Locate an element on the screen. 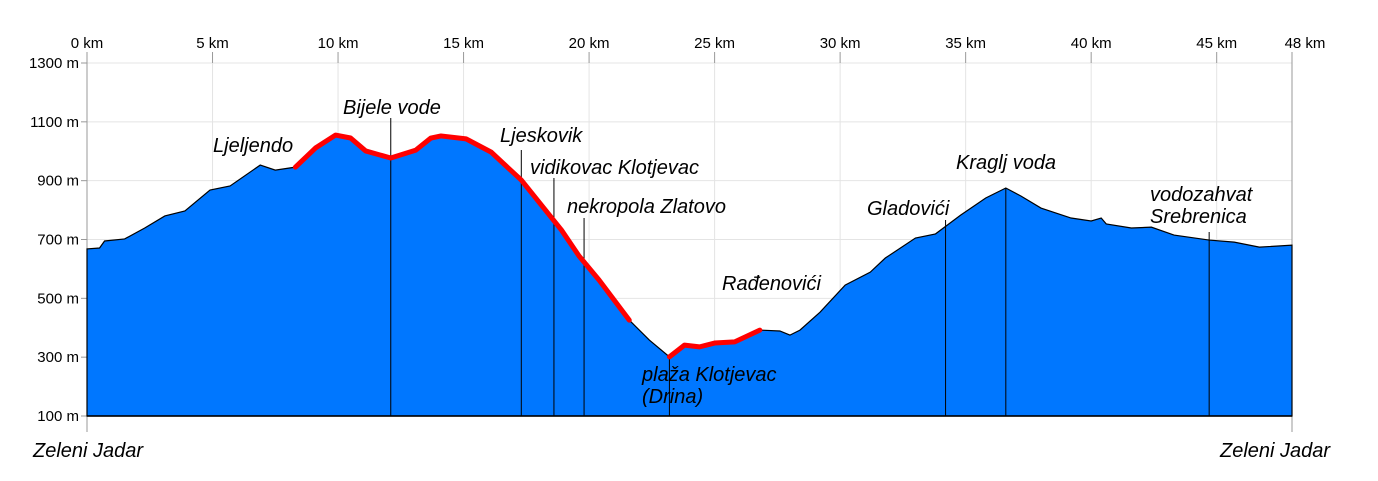 Image resolution: width=1378 pixels, height=481 pixels. x-tick-label: 45 km is located at coordinates (1216, 43).